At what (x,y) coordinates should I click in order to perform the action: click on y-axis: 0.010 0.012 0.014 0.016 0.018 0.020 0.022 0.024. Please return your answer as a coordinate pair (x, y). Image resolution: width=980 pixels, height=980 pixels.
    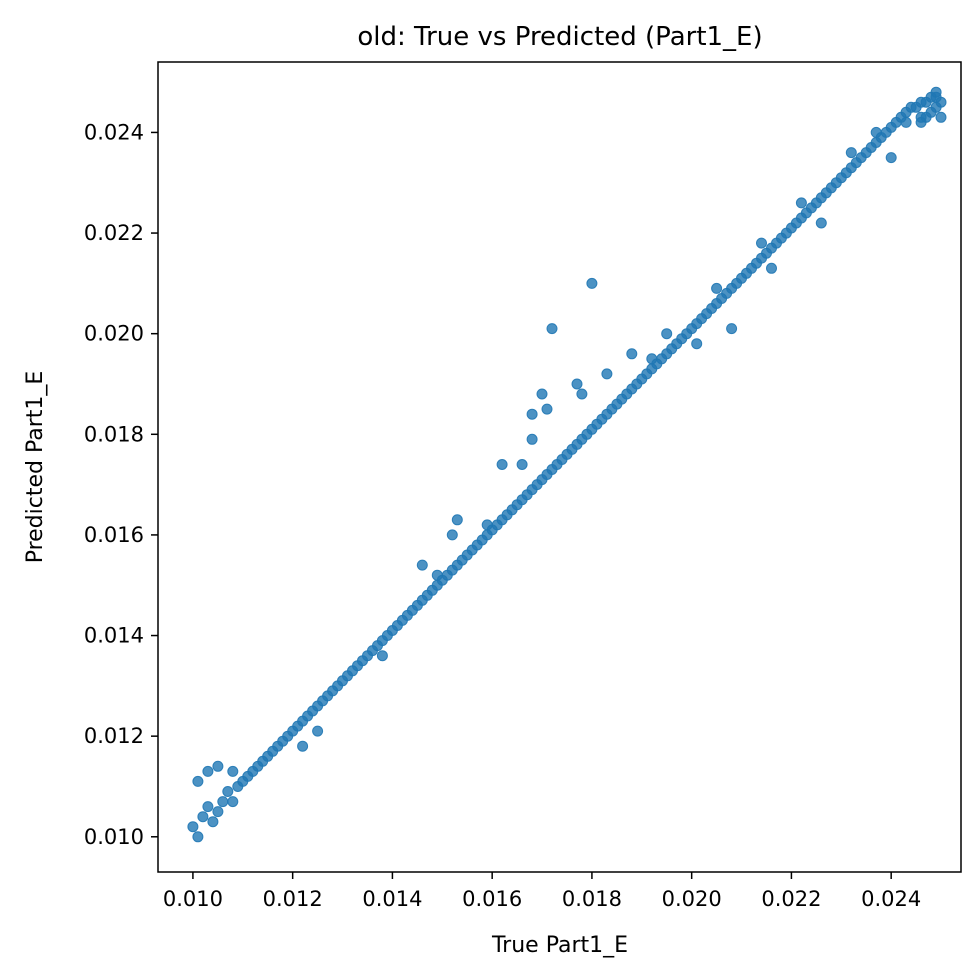
    Looking at the image, I should click on (121, 484).